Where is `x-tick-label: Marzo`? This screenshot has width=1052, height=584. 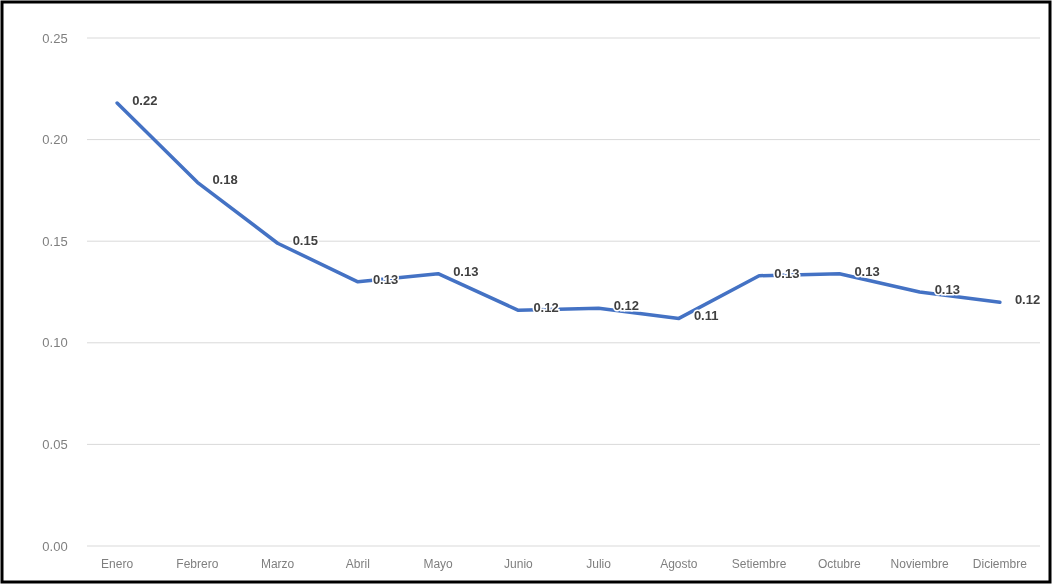 x-tick-label: Marzo is located at coordinates (277, 564).